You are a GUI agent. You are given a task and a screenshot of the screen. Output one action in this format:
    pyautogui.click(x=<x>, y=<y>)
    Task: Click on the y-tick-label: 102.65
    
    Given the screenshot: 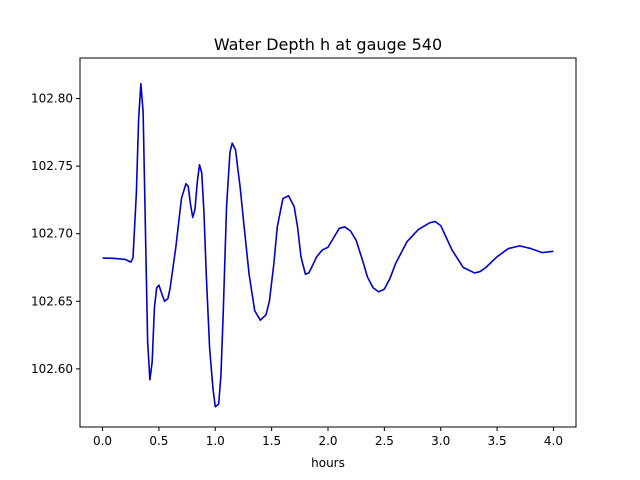 What is the action you would take?
    pyautogui.click(x=52, y=301)
    